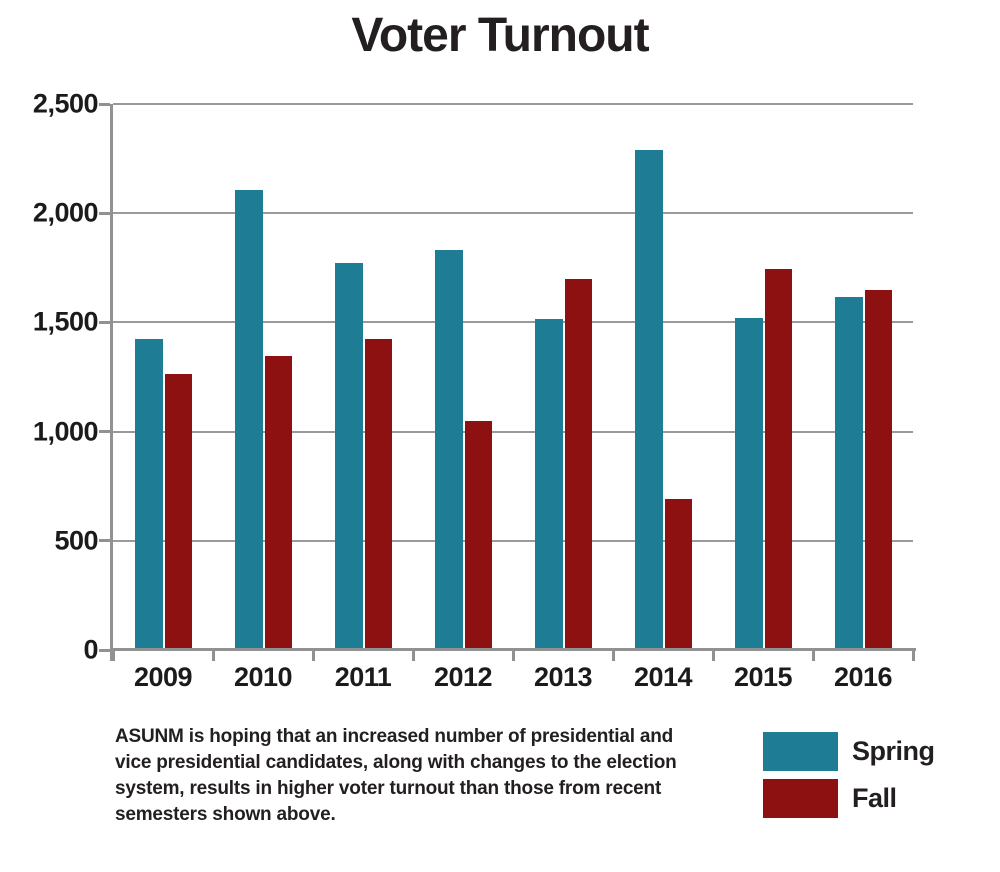 The image size is (1000, 872). I want to click on bar-fall-2016, so click(878, 469).